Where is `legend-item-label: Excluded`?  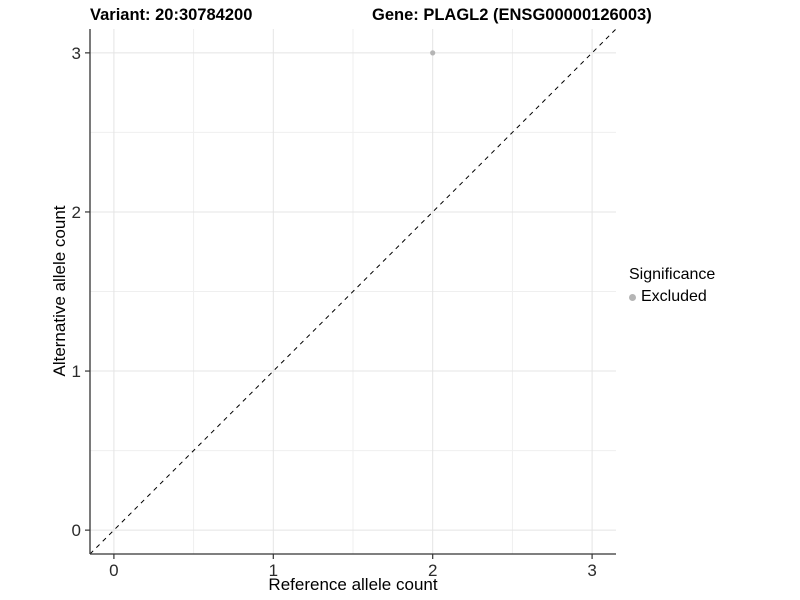
legend-item-label: Excluded is located at coordinates (674, 296).